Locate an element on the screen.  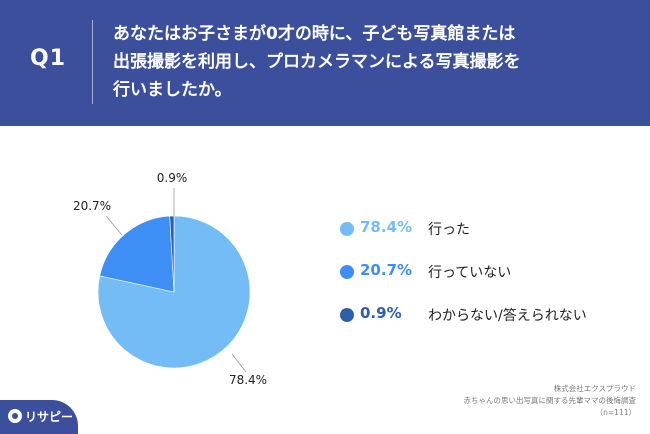
pie-chart: 78.4% 20.7% 0.9% is located at coordinates (170, 279).